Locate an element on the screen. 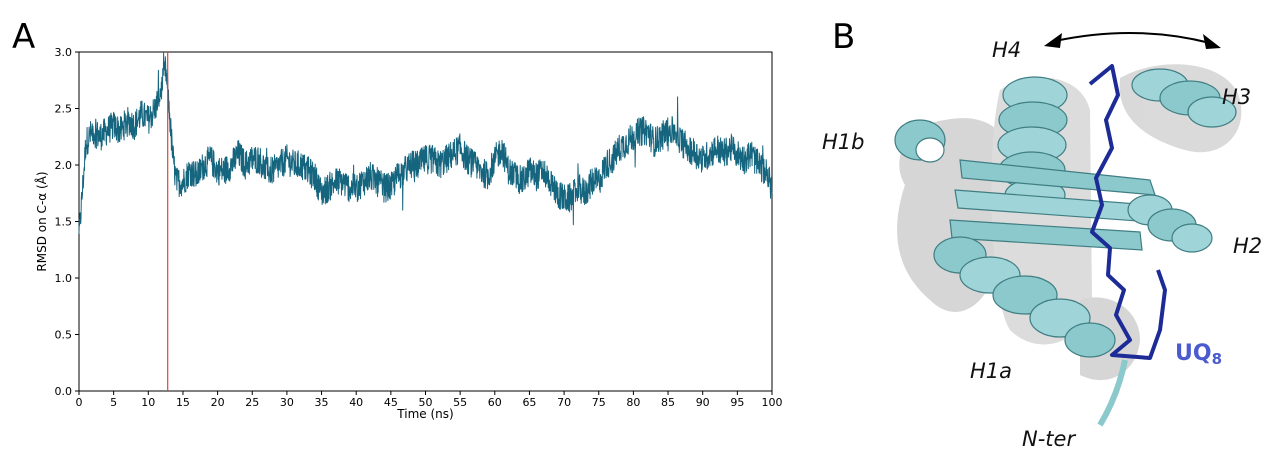 Image resolution: width=1287 pixels, height=453 pixels. x-tick-label: 40 is located at coordinates (356, 402).